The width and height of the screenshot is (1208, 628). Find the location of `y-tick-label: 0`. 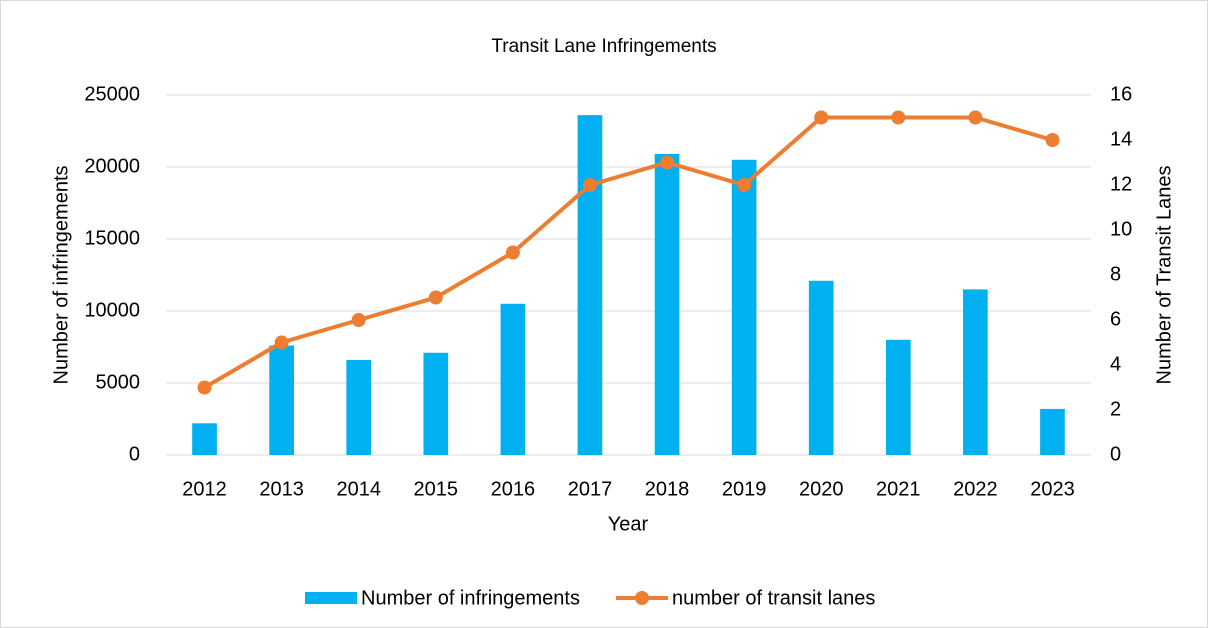

y-tick-label: 0 is located at coordinates (134, 454).